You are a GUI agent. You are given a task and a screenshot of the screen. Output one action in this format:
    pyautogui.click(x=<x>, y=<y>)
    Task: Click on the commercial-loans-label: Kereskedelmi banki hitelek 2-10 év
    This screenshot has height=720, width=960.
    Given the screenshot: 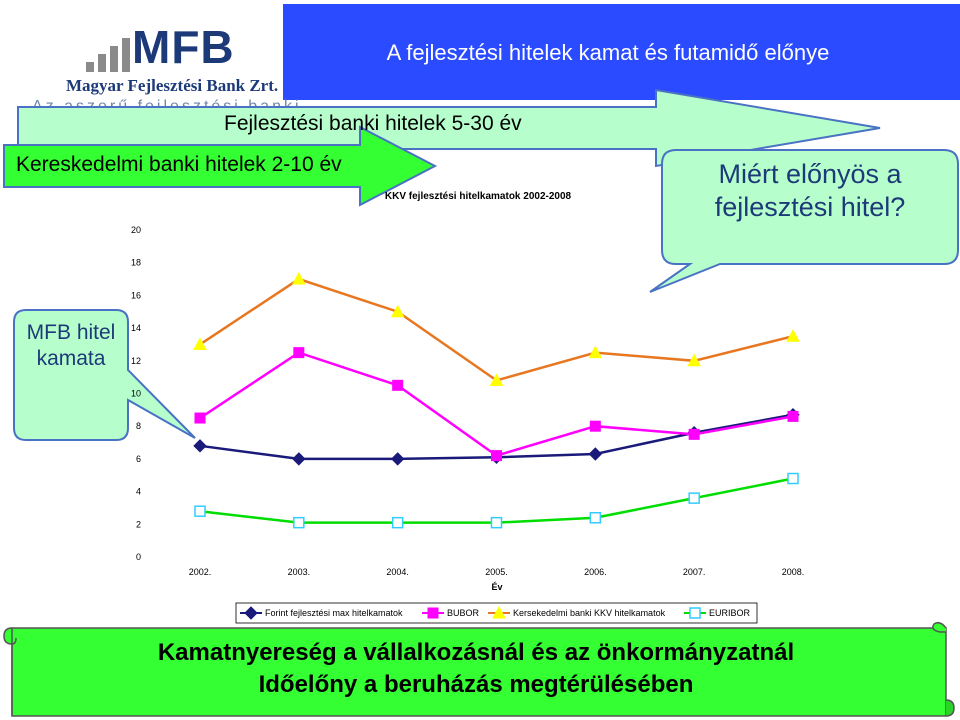 What is the action you would take?
    pyautogui.click(x=179, y=164)
    